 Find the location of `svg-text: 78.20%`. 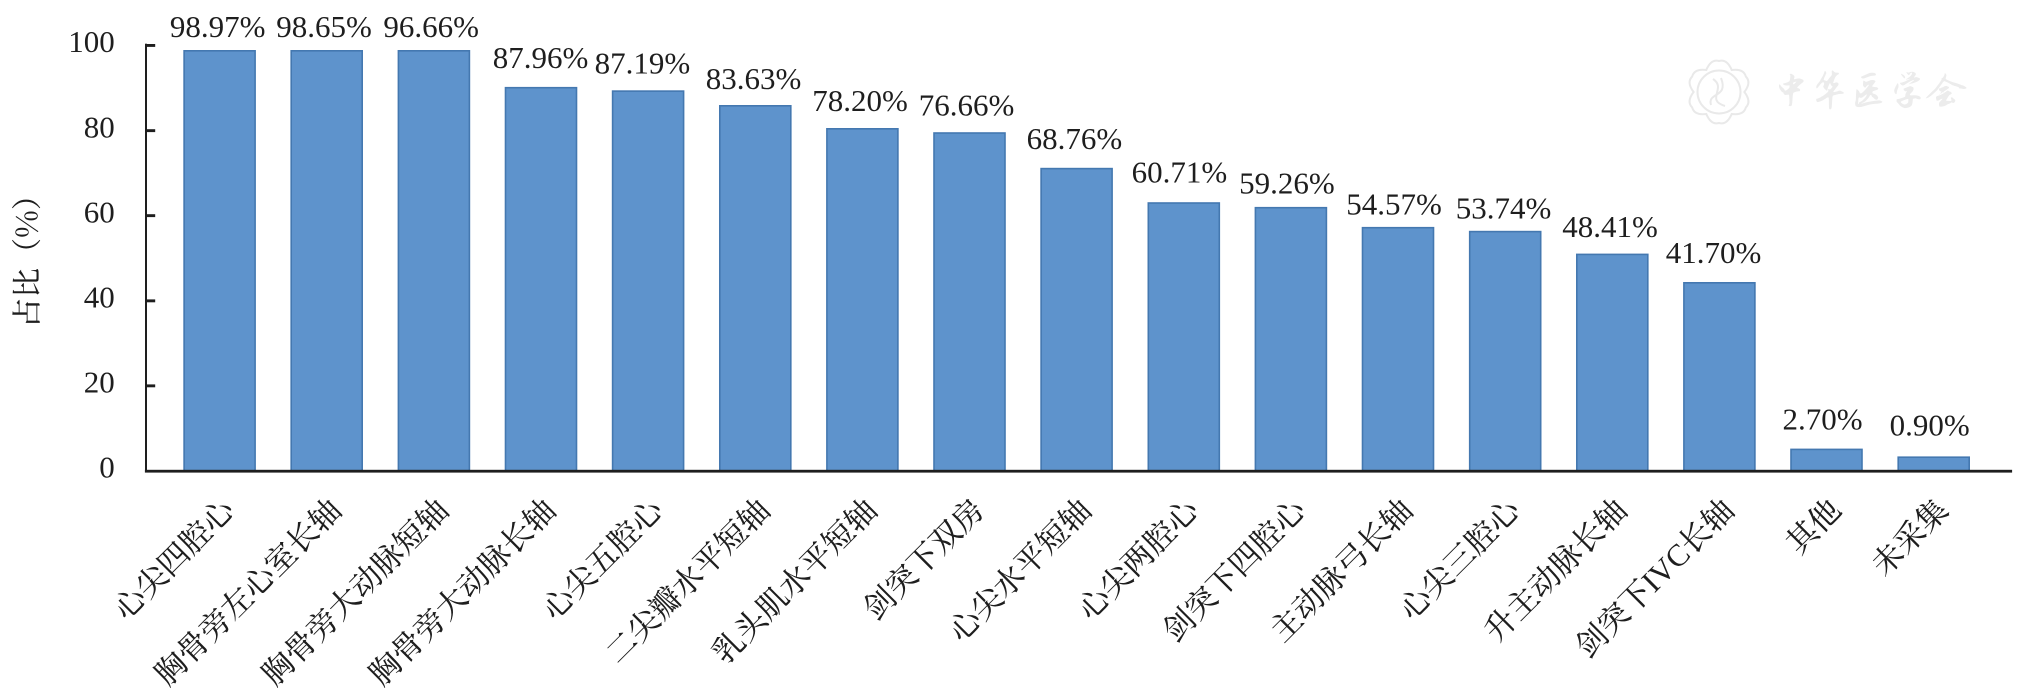

svg-text: 78.20% is located at coordinates (860, 100).